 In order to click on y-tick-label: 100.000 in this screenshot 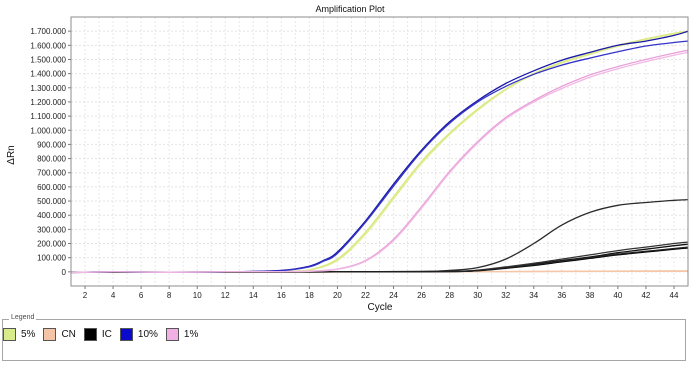, I will do `click(51, 258)`.